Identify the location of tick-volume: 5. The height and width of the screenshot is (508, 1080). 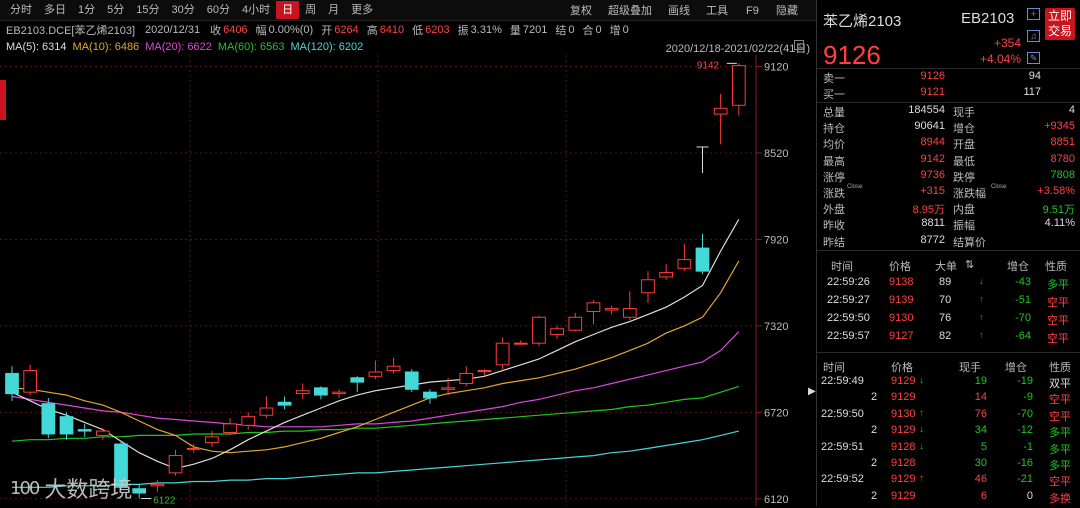
(983, 446).